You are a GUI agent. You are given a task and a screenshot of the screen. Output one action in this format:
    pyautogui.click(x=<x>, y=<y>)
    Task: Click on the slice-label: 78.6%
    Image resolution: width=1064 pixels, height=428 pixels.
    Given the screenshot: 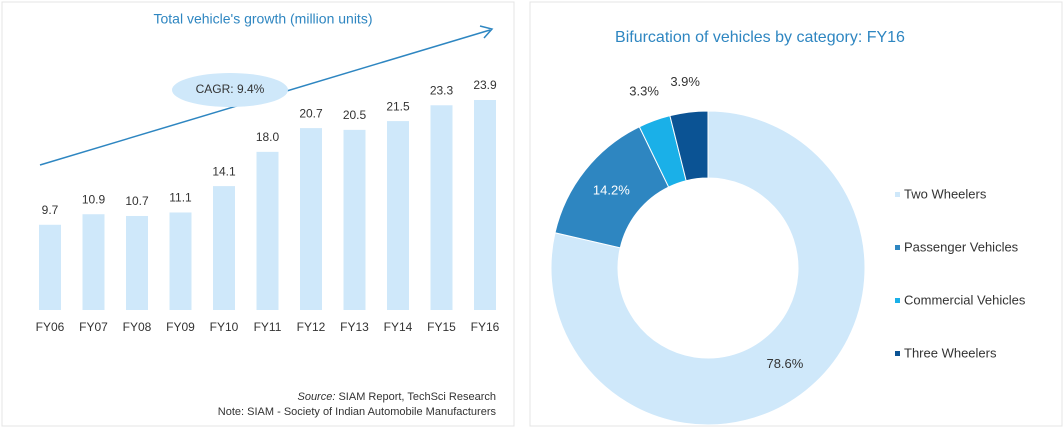 What is the action you would take?
    pyautogui.click(x=784, y=363)
    